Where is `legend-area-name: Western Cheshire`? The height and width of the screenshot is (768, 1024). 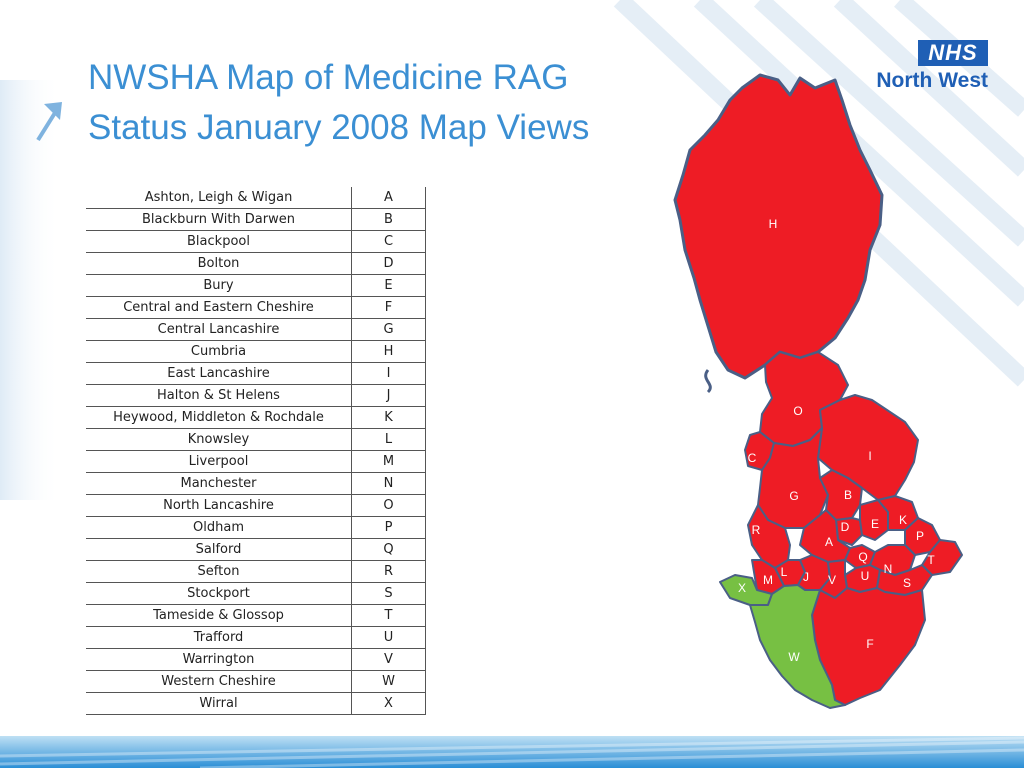
legend-area-name: Western Cheshire is located at coordinates (219, 681).